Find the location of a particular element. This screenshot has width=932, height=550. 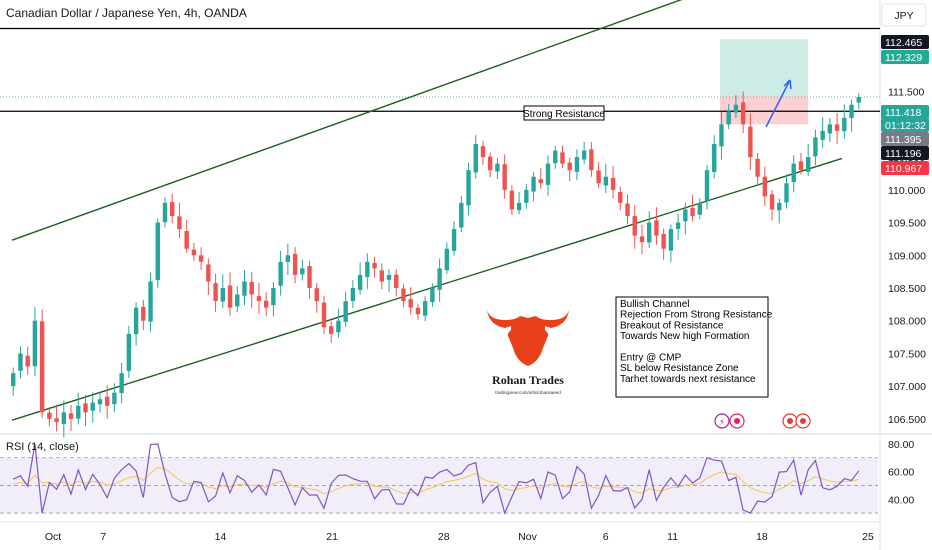

price-tag: 111.196 is located at coordinates (905, 153).